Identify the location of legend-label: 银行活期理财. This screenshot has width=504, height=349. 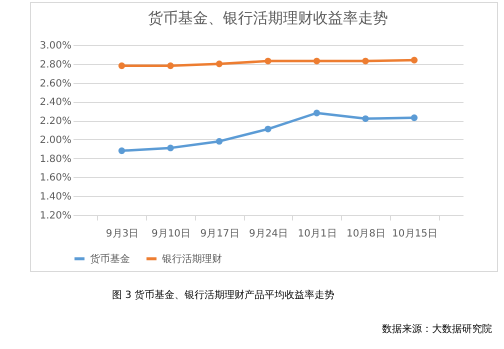
(191, 258).